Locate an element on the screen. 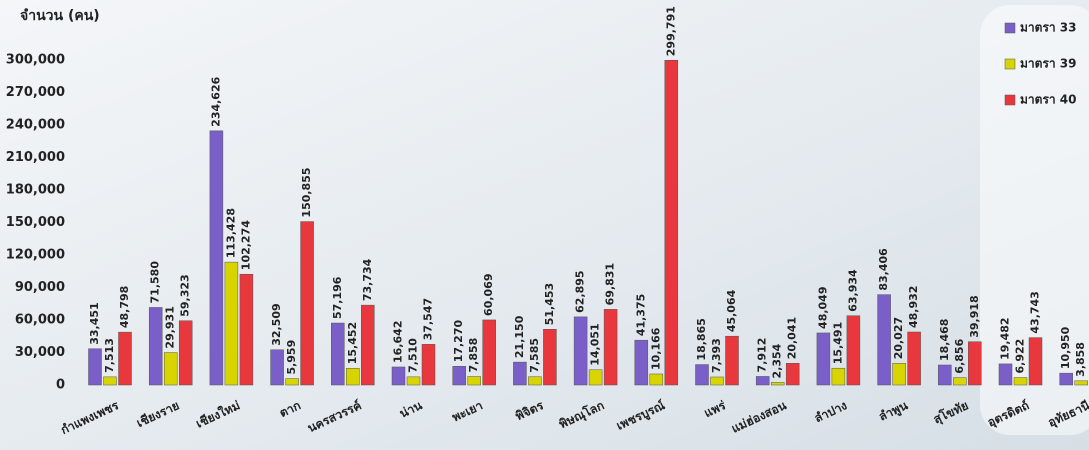 This screenshot has height=450, width=1089. value-label: 234,626 is located at coordinates (215, 101).